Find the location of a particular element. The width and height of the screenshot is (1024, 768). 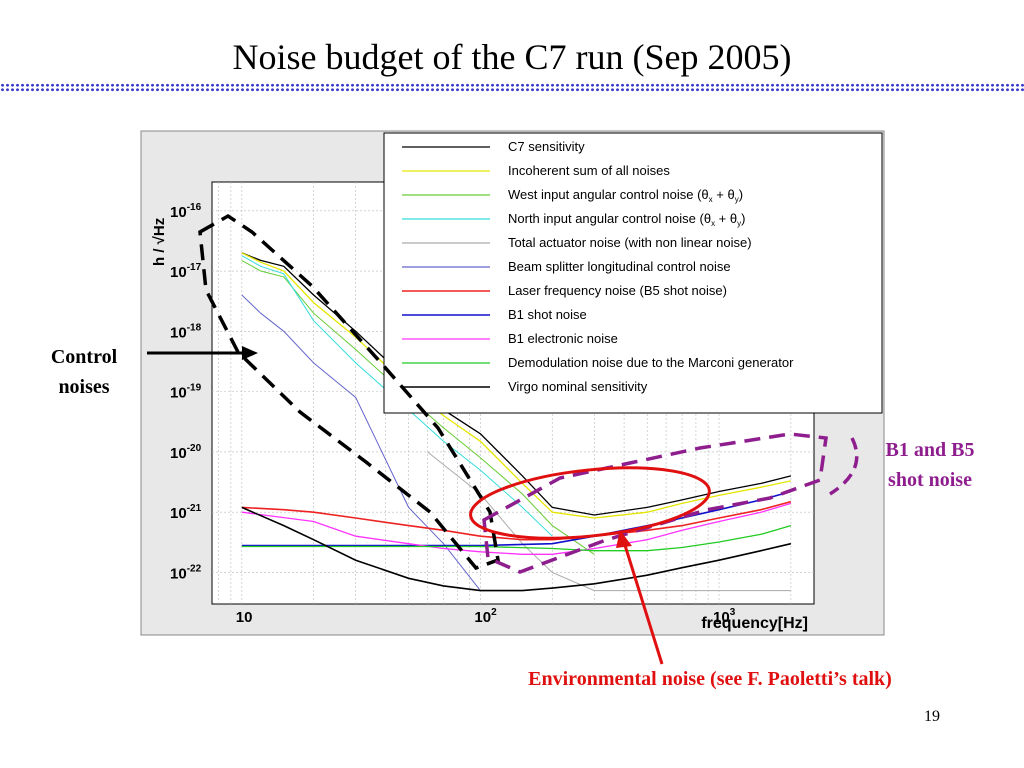

legend-entry: Beam splitter longitudinal control noise is located at coordinates (619, 266).